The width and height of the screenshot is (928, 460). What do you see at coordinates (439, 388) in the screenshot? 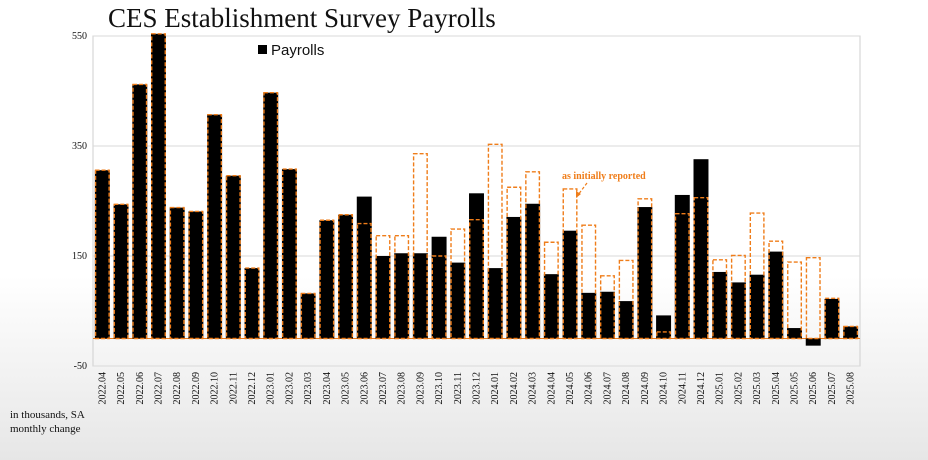
I see `x-tick-label: 2023.10` at bounding box center [439, 388].